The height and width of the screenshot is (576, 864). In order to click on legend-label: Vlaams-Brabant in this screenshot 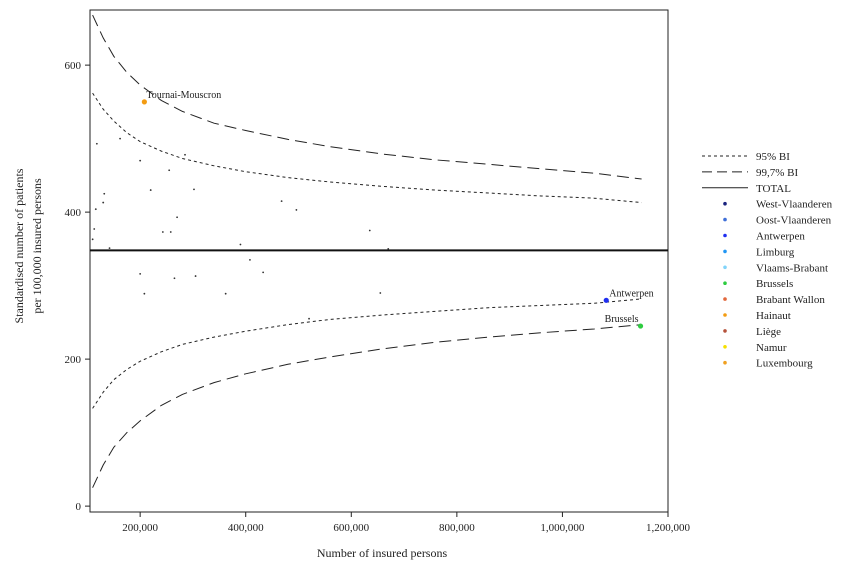, I will do `click(792, 268)`.